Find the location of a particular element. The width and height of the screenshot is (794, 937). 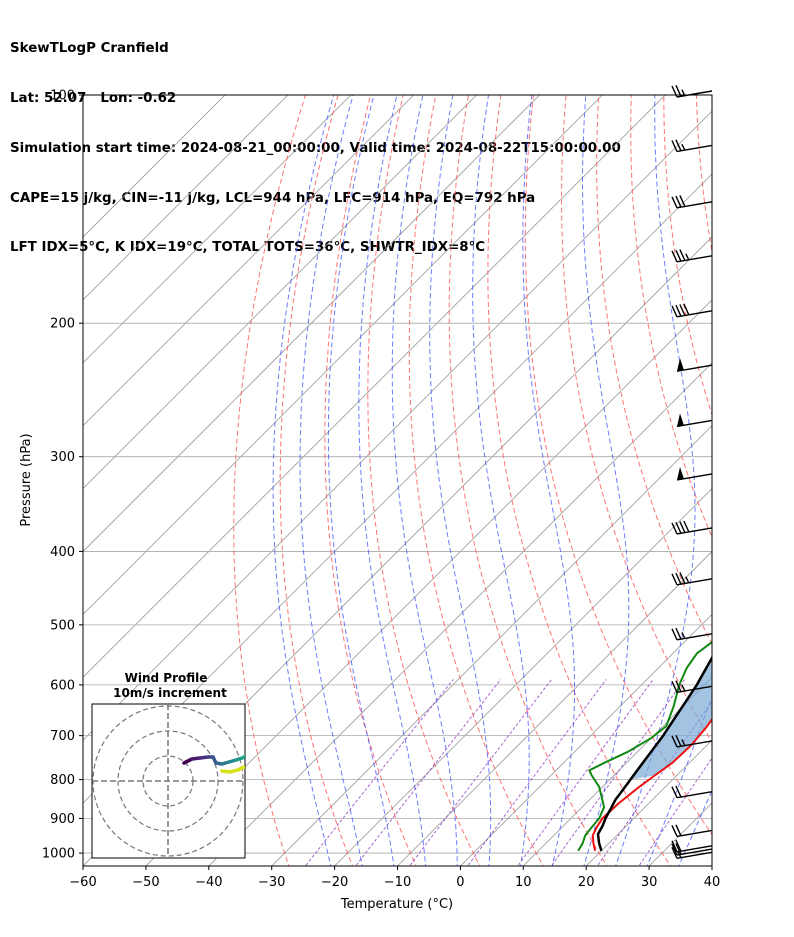

x-tick-label: −30 is located at coordinates (271, 882).